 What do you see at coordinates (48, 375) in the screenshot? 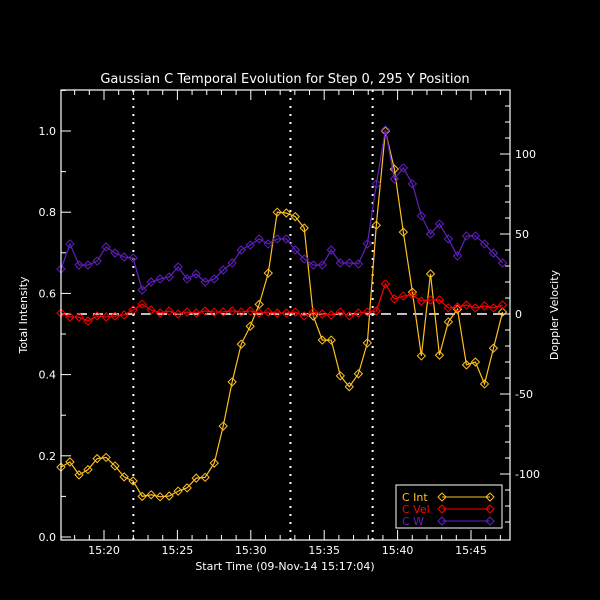
I see `y-tick-label: 0.4` at bounding box center [48, 375].